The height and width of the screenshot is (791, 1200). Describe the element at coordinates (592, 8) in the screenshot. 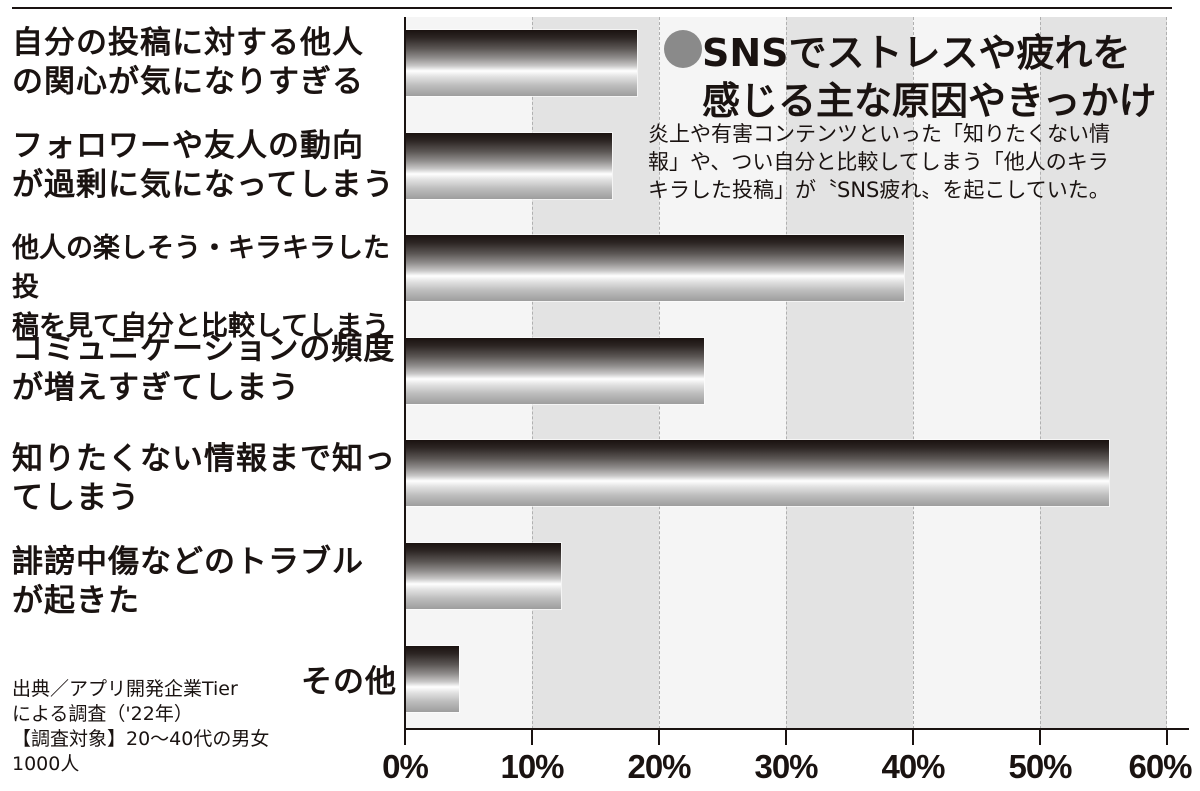

I see `top-rule` at that location.